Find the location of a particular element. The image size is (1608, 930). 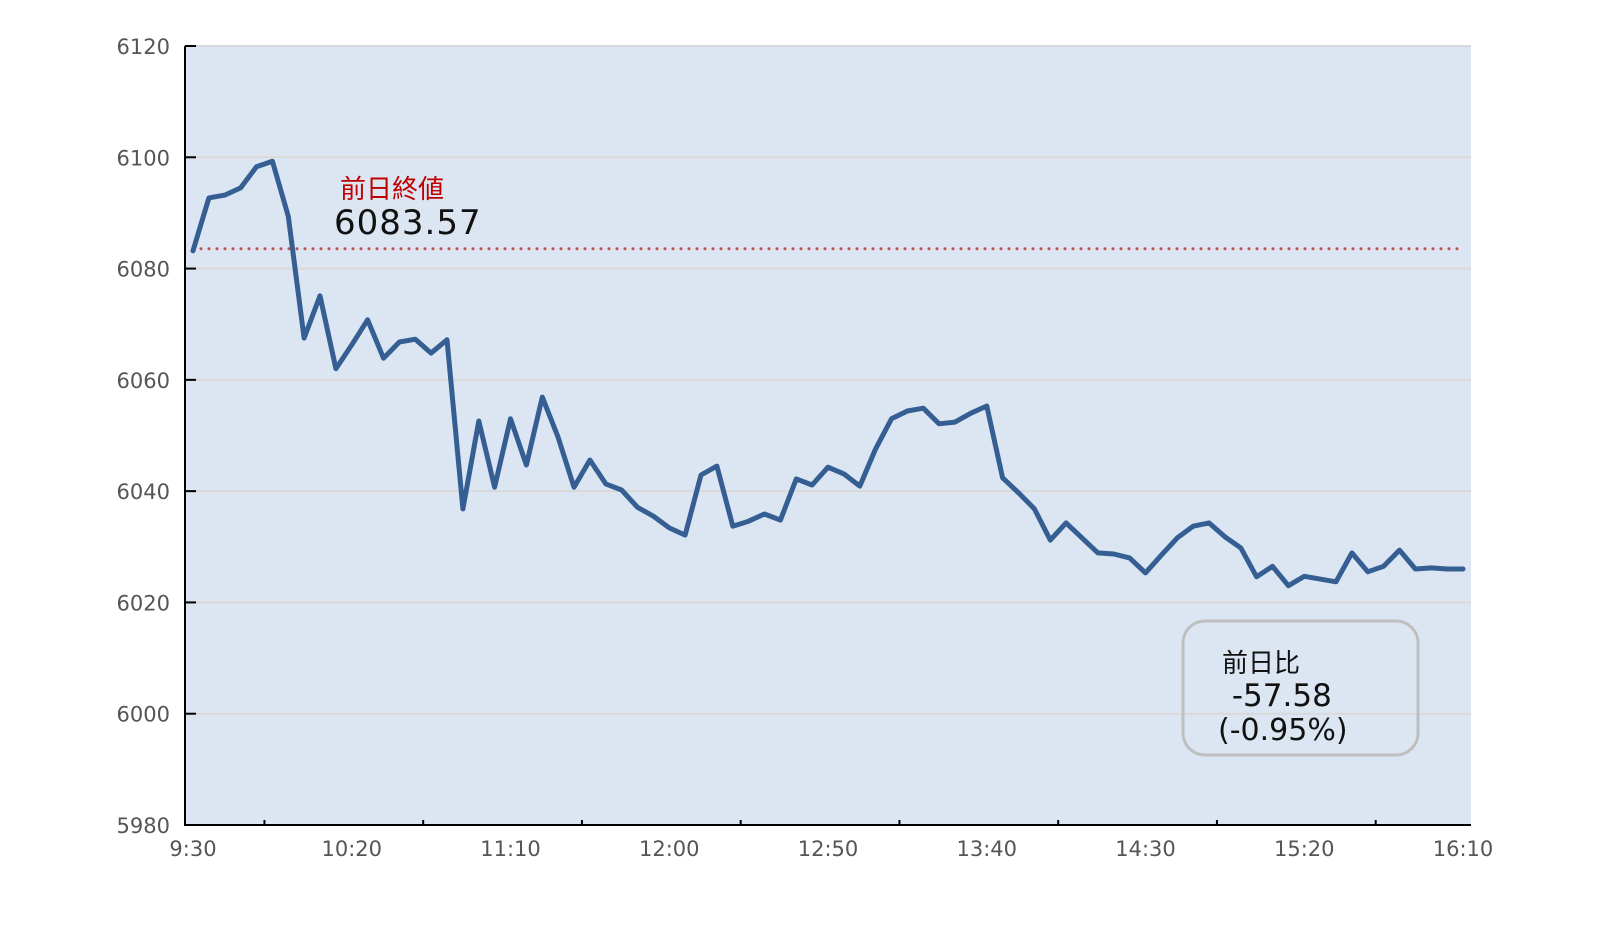

x-tick-label: 12:00 is located at coordinates (669, 849).